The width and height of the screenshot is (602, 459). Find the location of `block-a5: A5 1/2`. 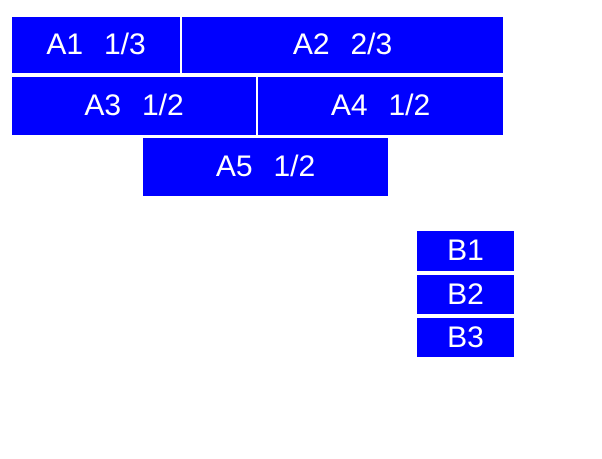

block-a5: A5 1/2 is located at coordinates (265, 167).